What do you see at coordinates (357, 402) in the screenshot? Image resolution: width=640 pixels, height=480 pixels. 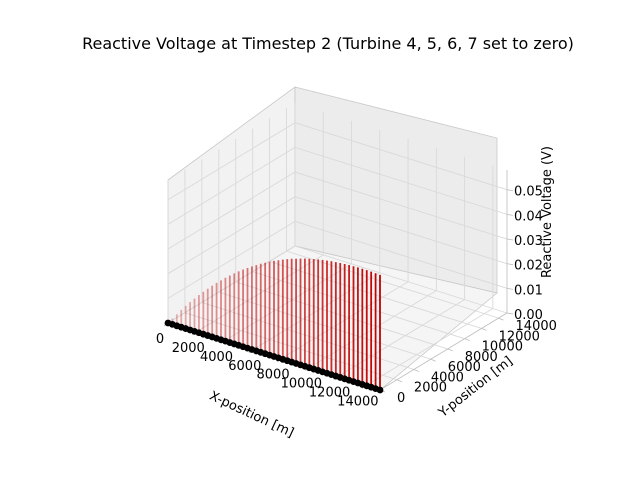 I see `x-tick-label: 14000` at bounding box center [357, 402].